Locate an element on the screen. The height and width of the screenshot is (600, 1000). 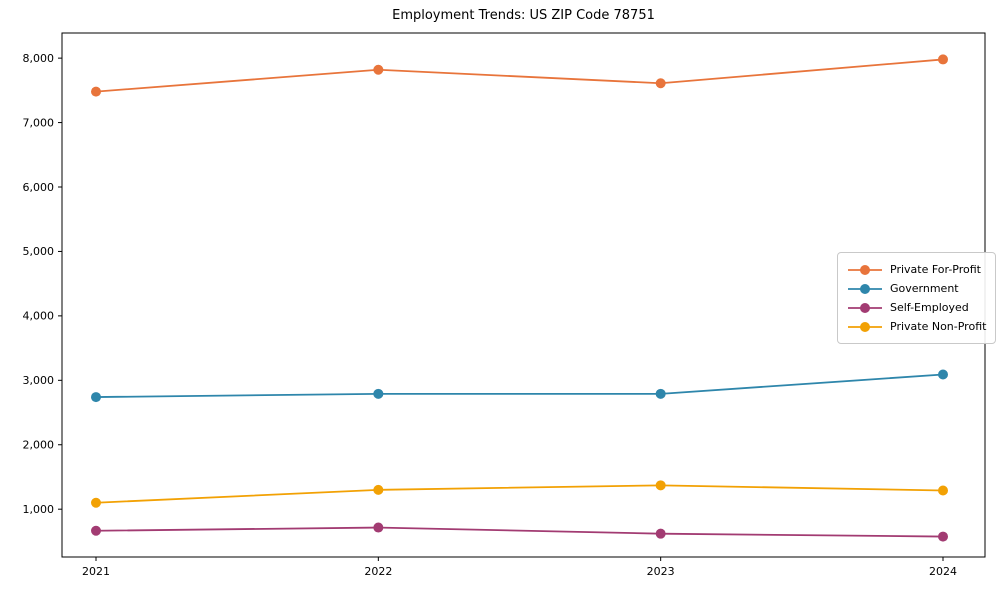
legend-item: Private Non-Profit is located at coordinates (916, 326).